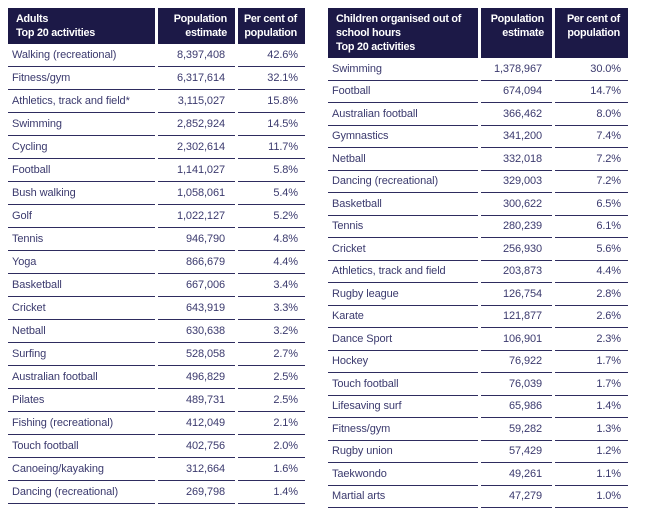 The width and height of the screenshot is (660, 515). Describe the element at coordinates (591, 227) in the screenshot. I see `percent-cell: 6.1%` at that location.